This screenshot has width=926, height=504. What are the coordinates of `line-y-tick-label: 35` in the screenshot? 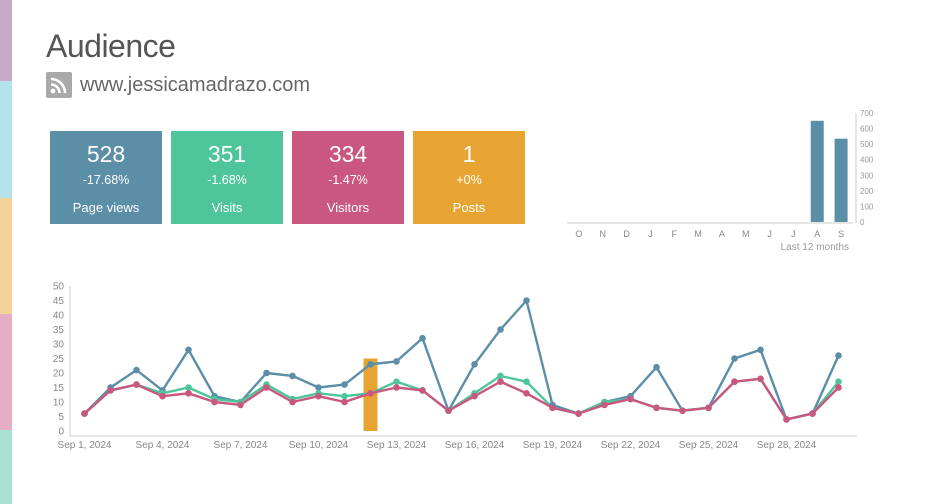 It's located at (59, 330).